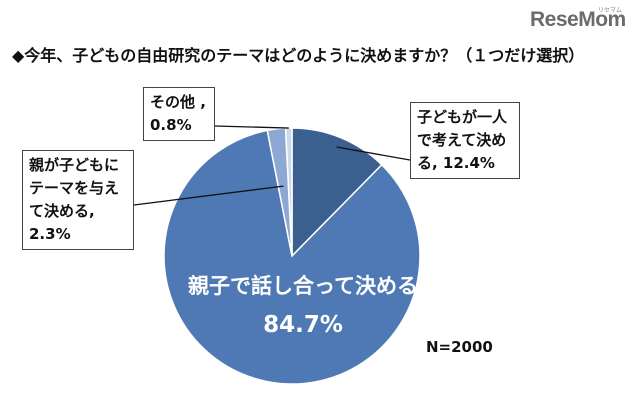  What do you see at coordinates (178, 102) in the screenshot?
I see `callout-other-line-1: その他 ,` at bounding box center [178, 102].